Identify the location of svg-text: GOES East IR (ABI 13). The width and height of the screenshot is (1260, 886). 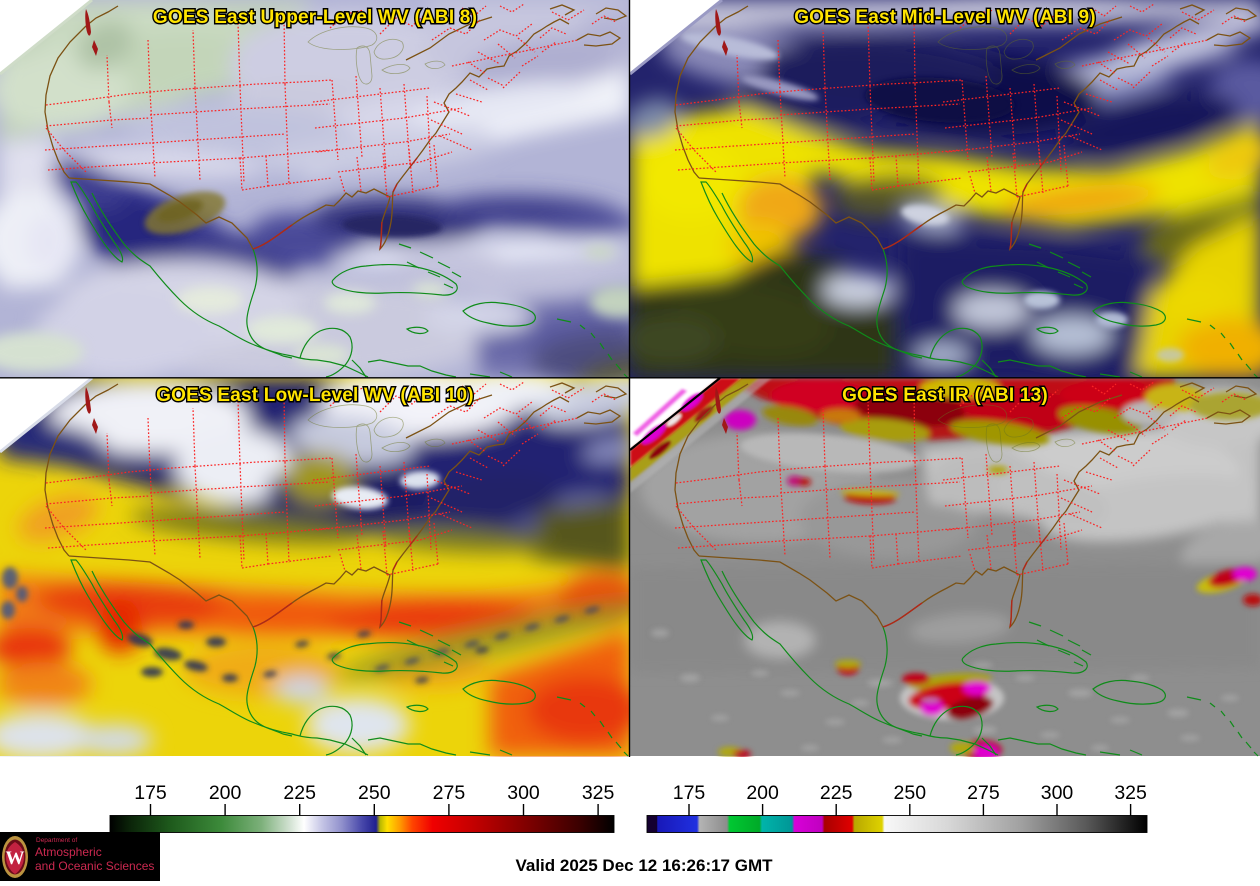
(945, 395).